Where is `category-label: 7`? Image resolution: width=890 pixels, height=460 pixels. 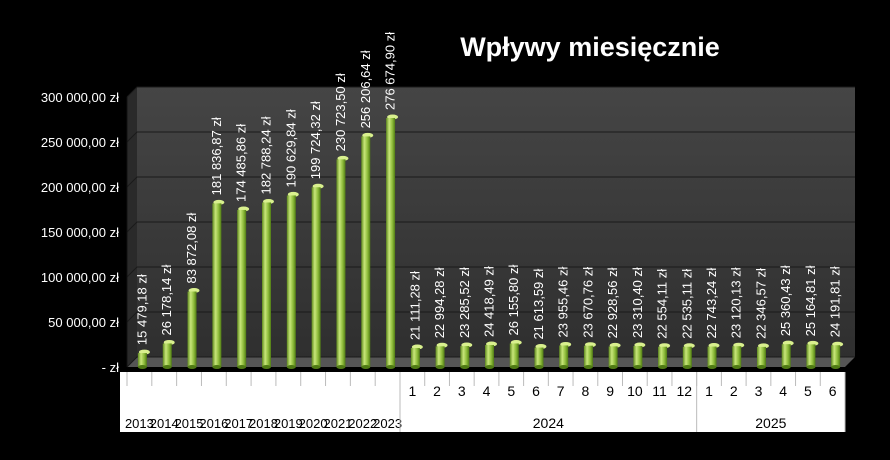
category-label: 7 is located at coordinates (561, 391).